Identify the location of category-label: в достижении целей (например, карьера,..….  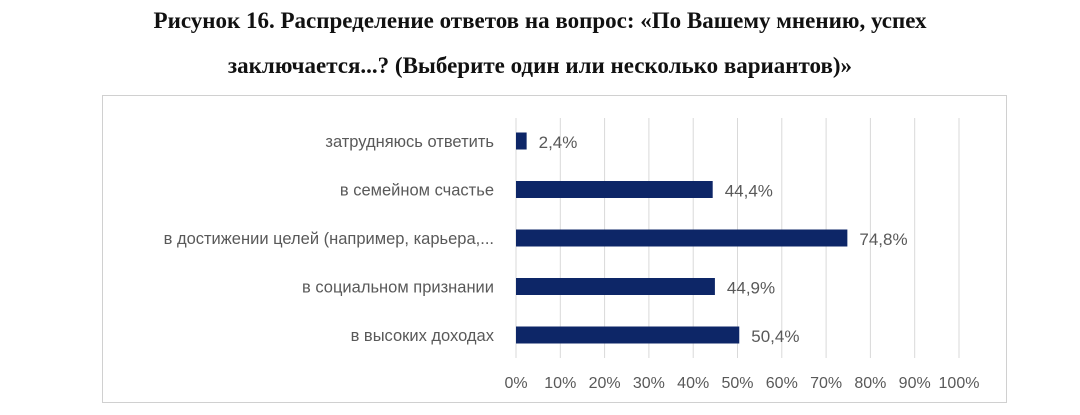
(329, 239).